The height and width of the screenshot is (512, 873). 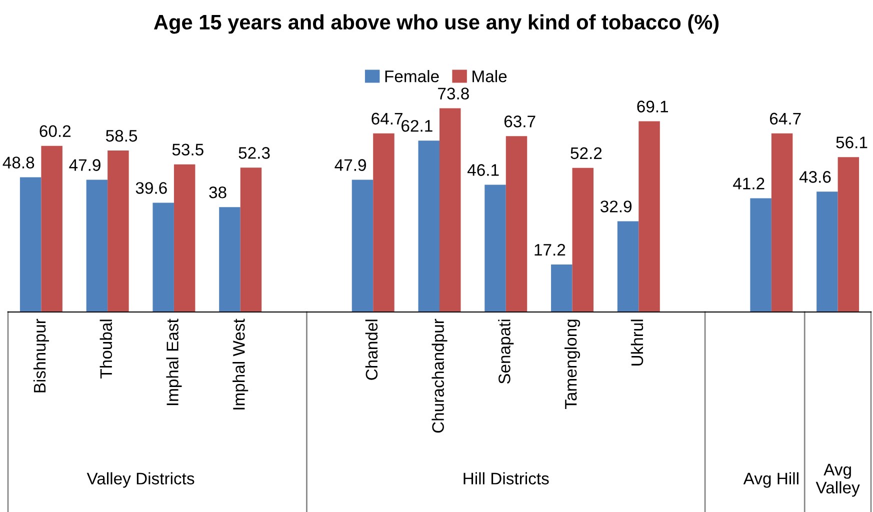 I want to click on chart-title: Age 15 years and above who use any kind of tobacco (%), so click(x=436, y=24).